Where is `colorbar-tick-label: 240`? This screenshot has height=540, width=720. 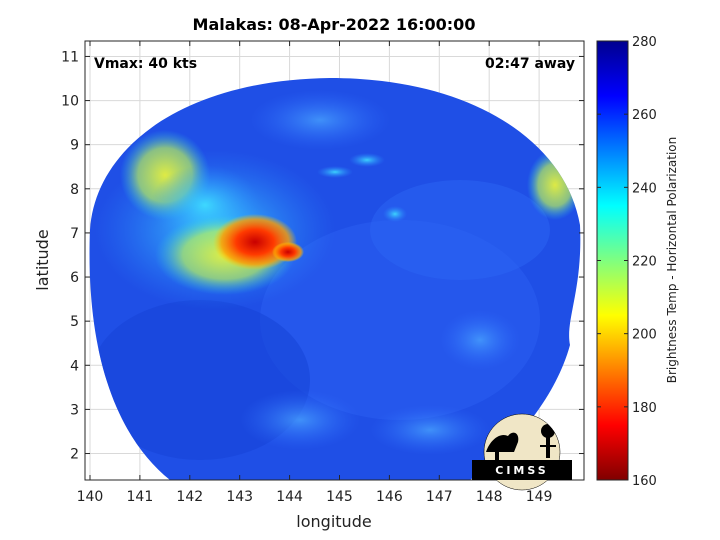 colorbar-tick-label: 240 is located at coordinates (644, 188).